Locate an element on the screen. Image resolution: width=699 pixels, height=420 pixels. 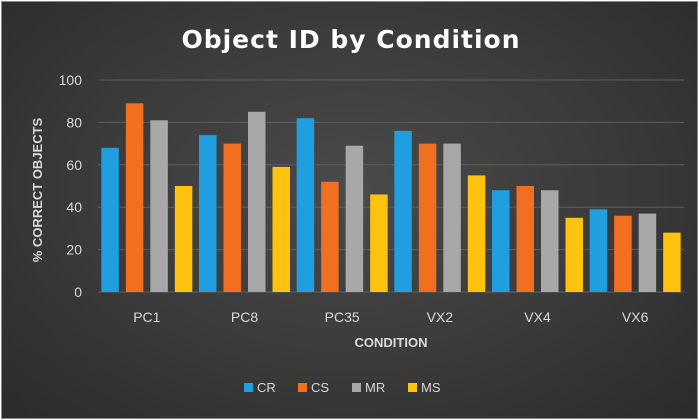
bar-cr-vx4 is located at coordinates (501, 241).